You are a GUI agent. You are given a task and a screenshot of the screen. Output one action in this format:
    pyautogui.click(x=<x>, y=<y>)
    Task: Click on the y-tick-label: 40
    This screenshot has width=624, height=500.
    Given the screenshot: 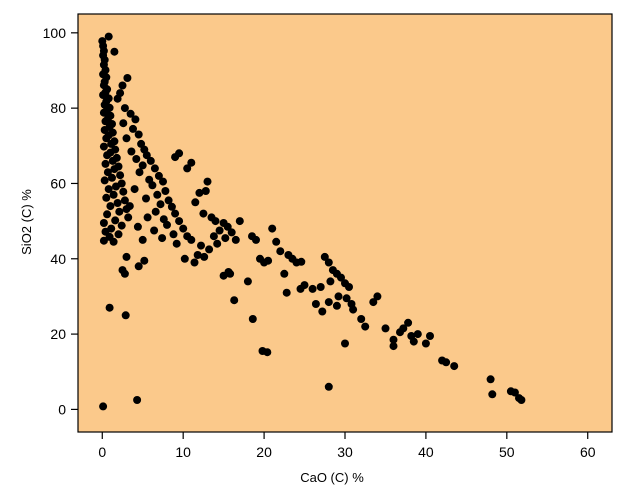 What is the action you would take?
    pyautogui.click(x=58, y=259)
    